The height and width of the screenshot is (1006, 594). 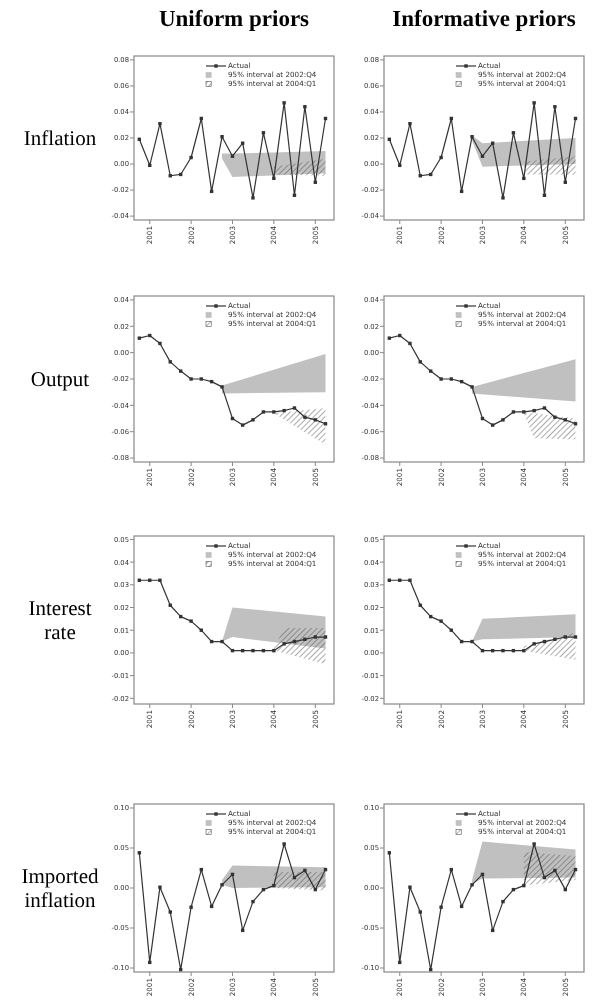 I want to click on y-axis-title: Interest rate, so click(x=60, y=622).